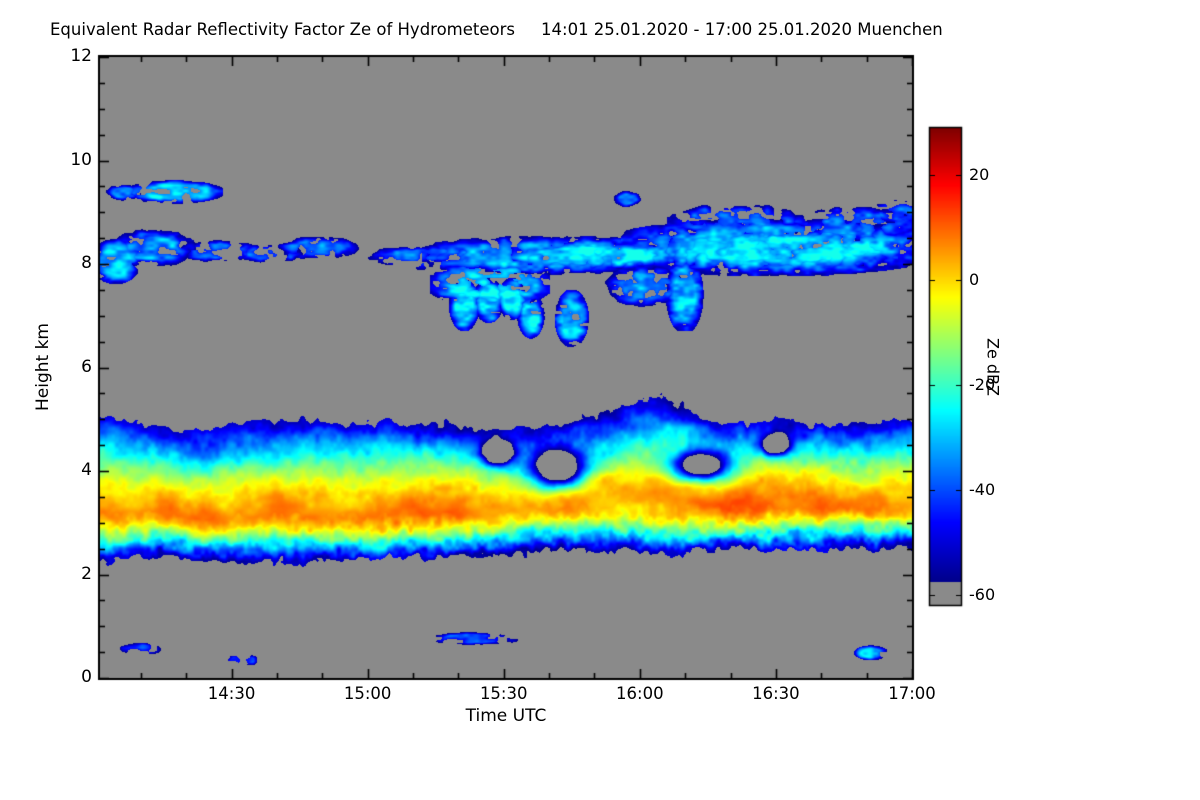  What do you see at coordinates (912, 693) in the screenshot?
I see `x-tick-label: 17:00` at bounding box center [912, 693].